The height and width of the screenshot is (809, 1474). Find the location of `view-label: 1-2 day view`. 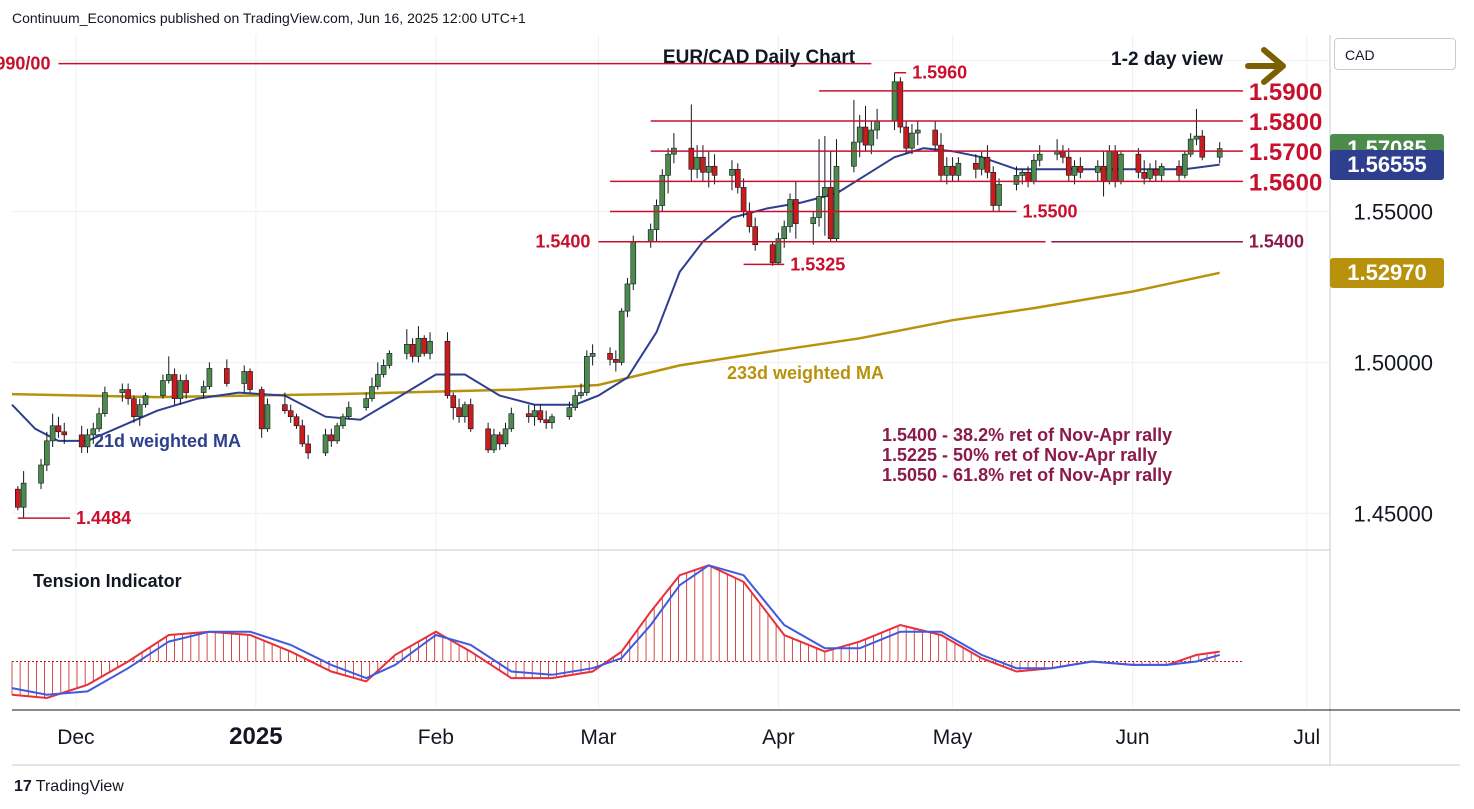

view-label: 1-2 day view is located at coordinates (1167, 59).